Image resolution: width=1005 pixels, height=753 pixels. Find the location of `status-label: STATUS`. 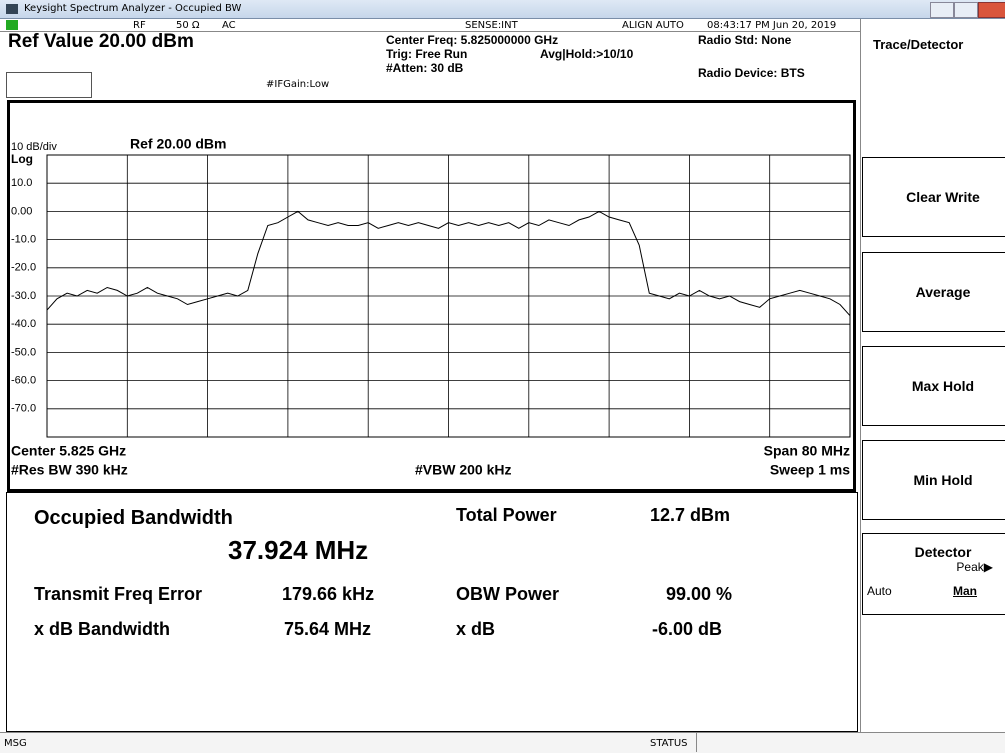

status-label: STATUS is located at coordinates (669, 743).